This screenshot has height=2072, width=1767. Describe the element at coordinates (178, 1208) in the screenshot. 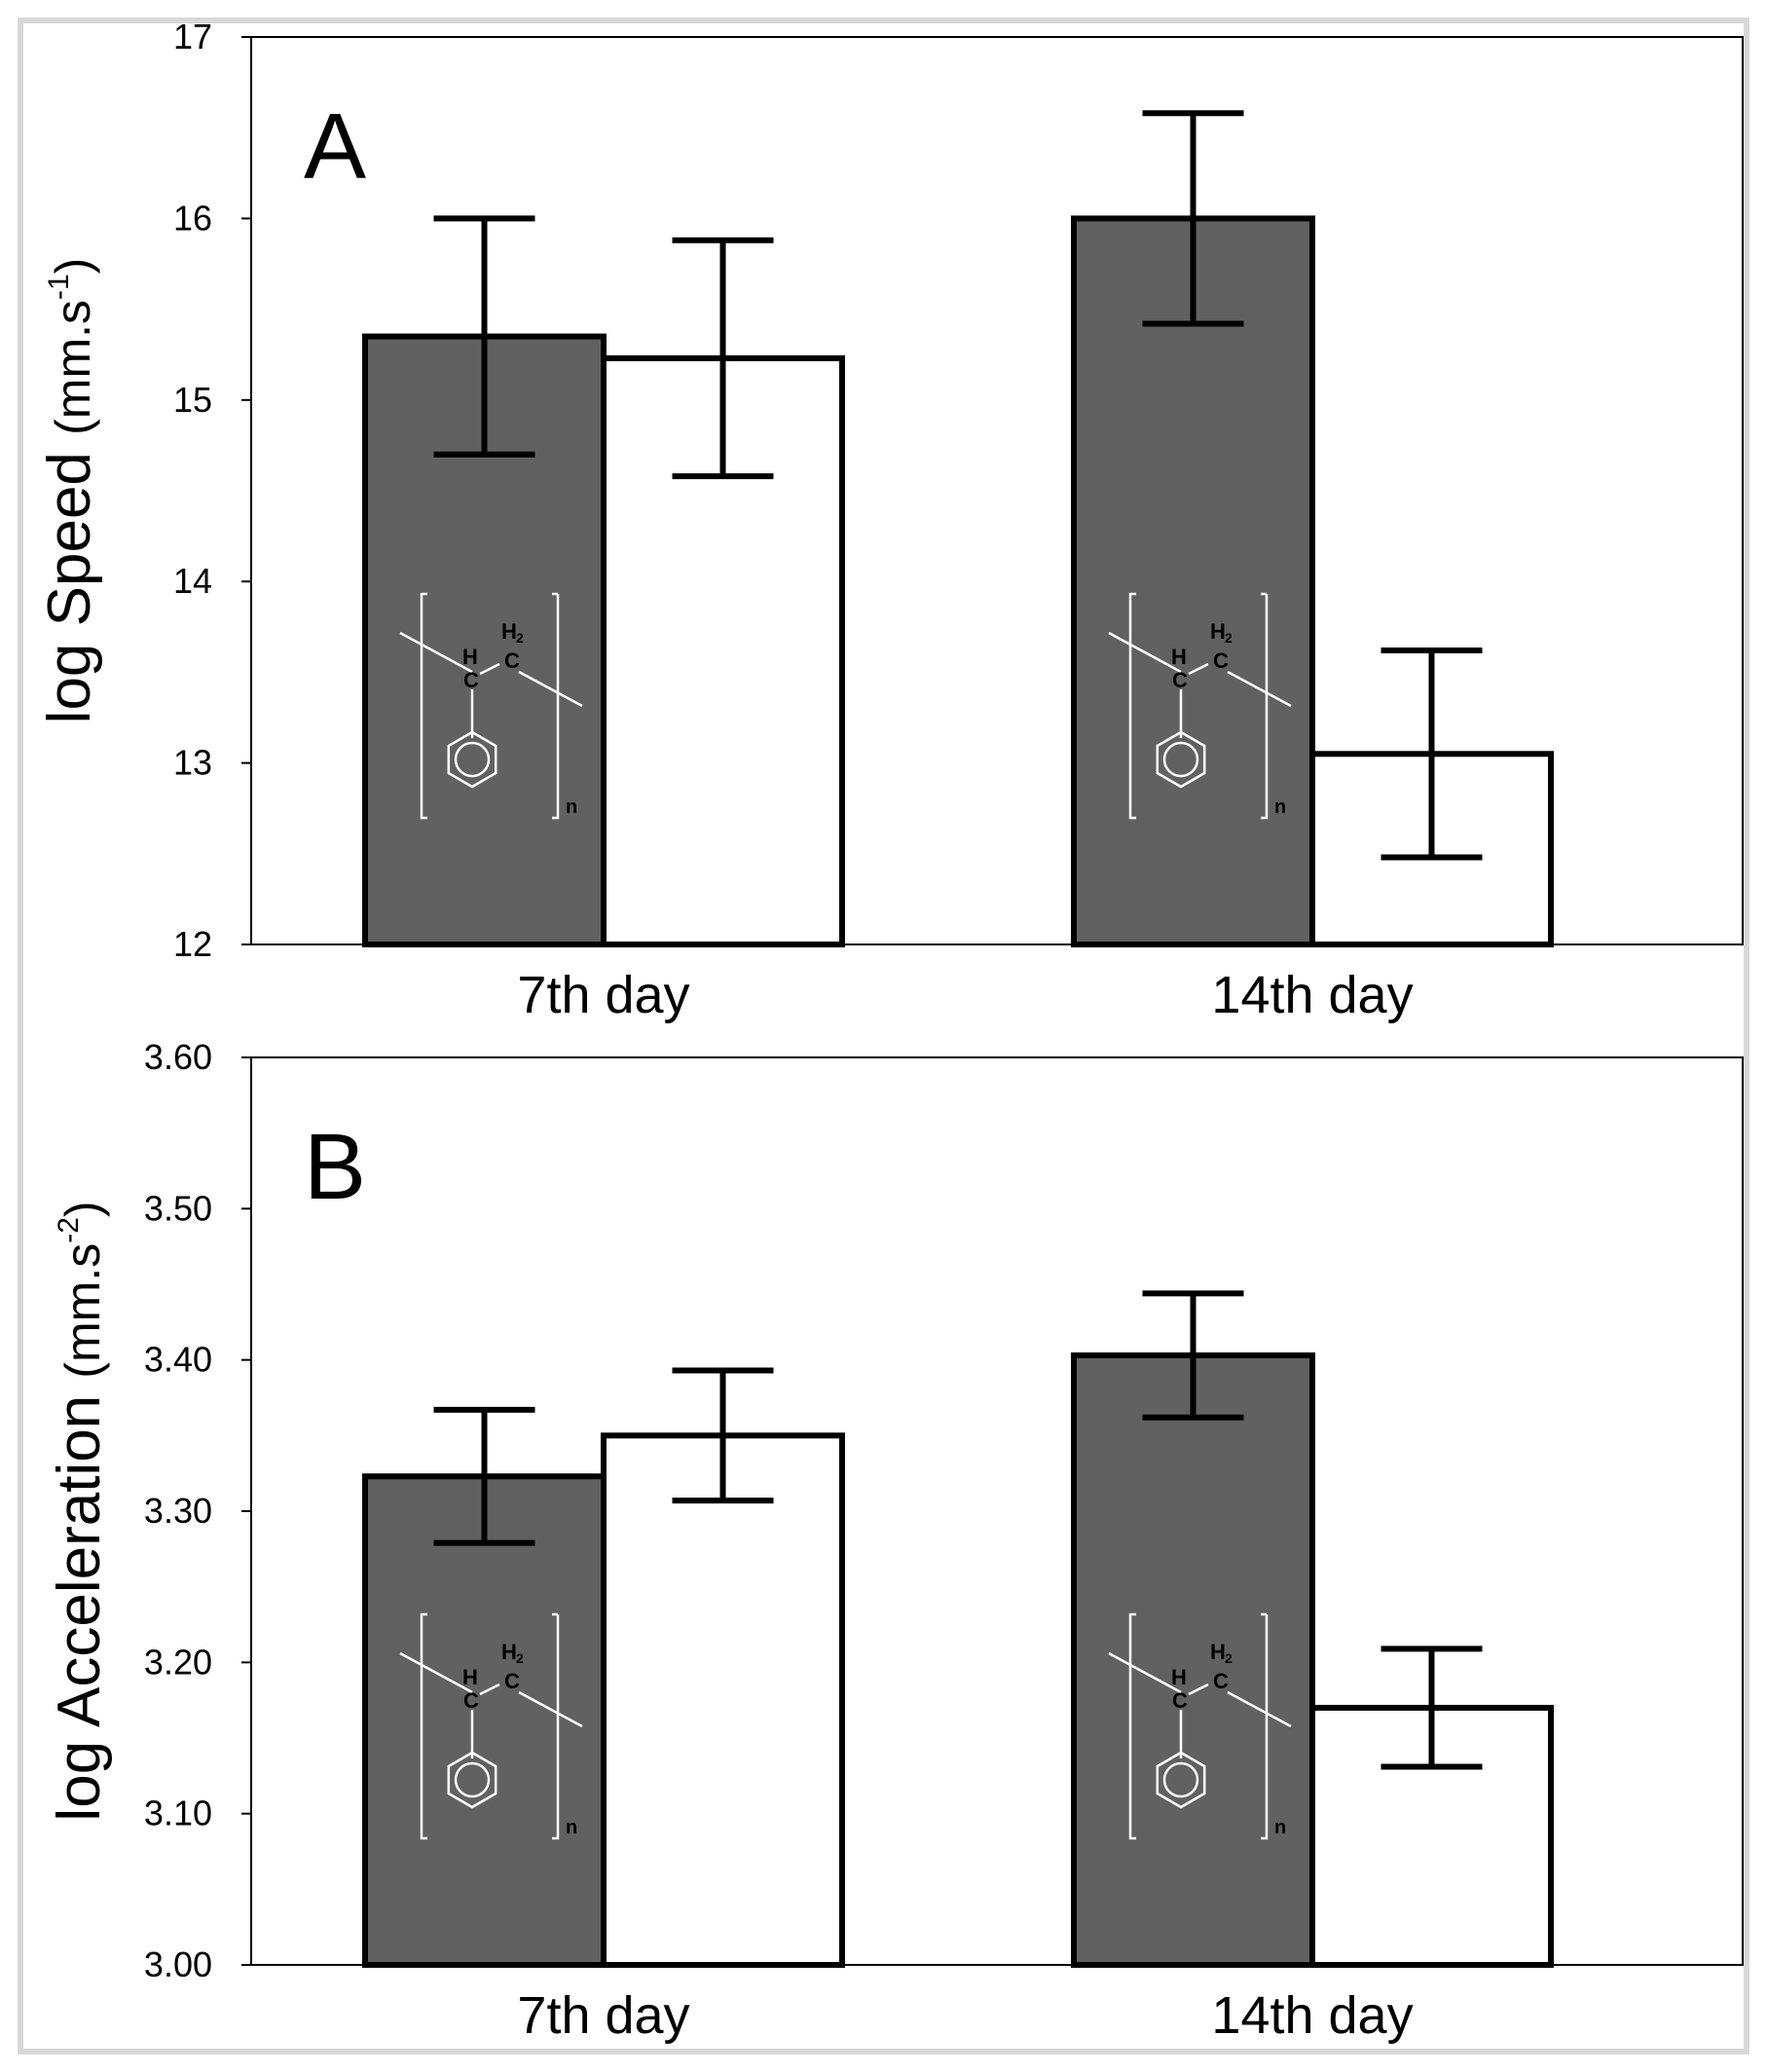

I see `y-tick-label: 3.50` at that location.